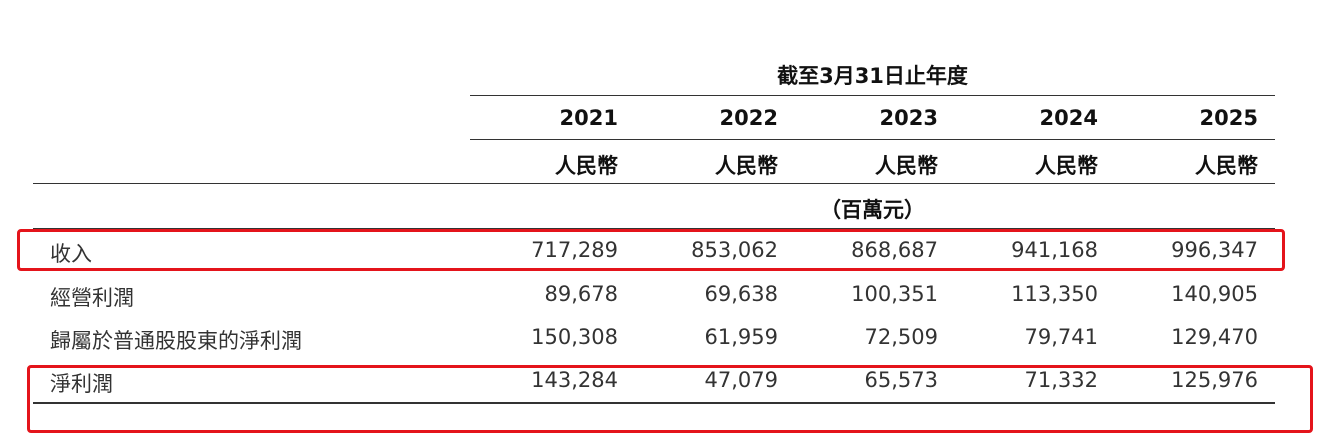  Describe the element at coordinates (1068, 118) in the screenshot. I see `year-2024: 2024` at that location.